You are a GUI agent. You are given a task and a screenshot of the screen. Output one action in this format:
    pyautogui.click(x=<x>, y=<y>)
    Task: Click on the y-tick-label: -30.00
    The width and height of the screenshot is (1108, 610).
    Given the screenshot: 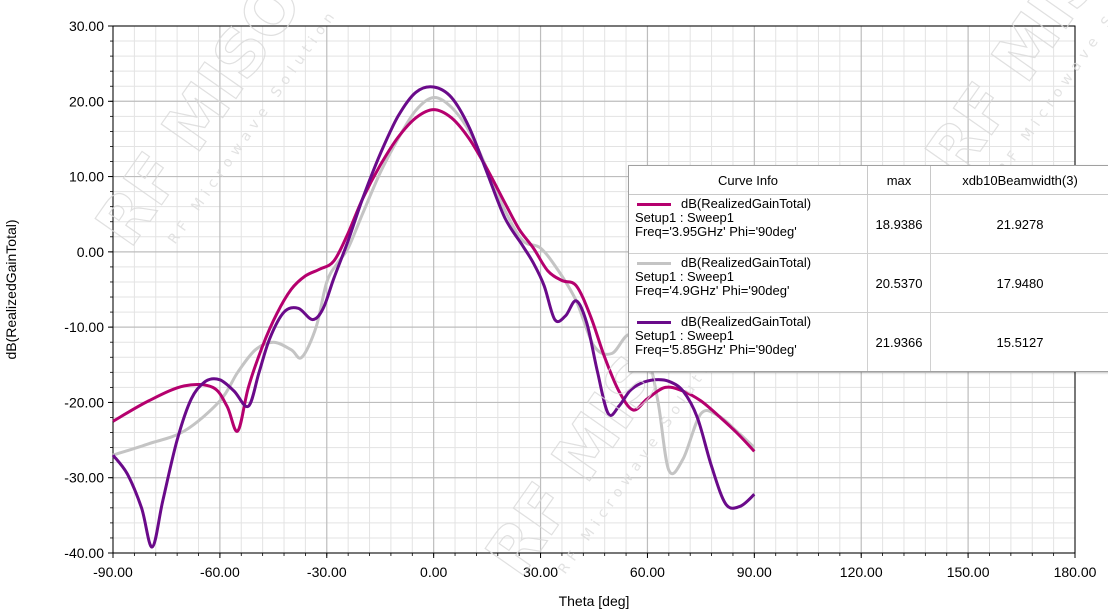 What is the action you would take?
    pyautogui.click(x=84, y=478)
    